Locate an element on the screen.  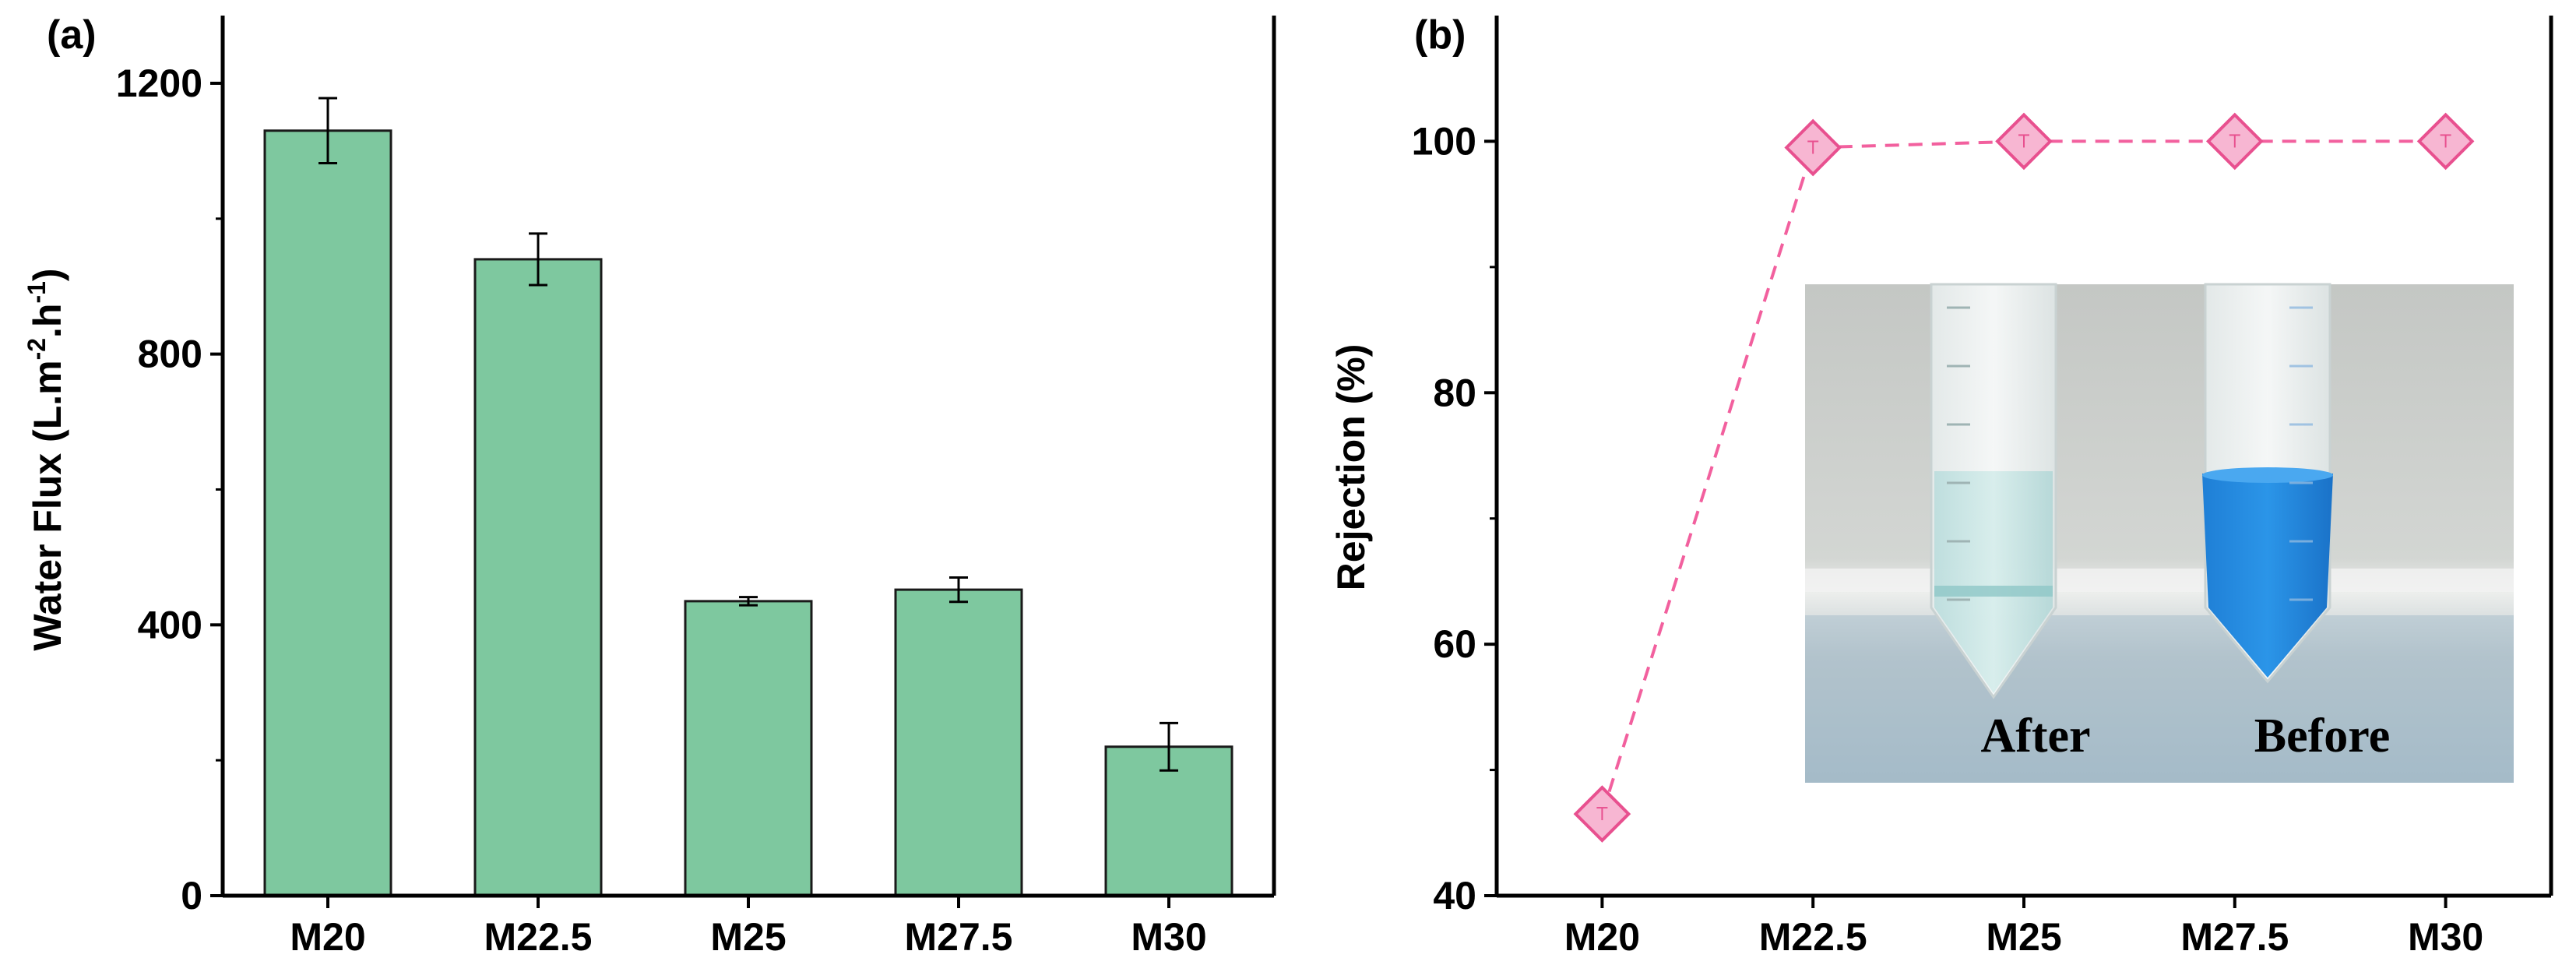
y-tick-label-0: 0 is located at coordinates (191, 895).